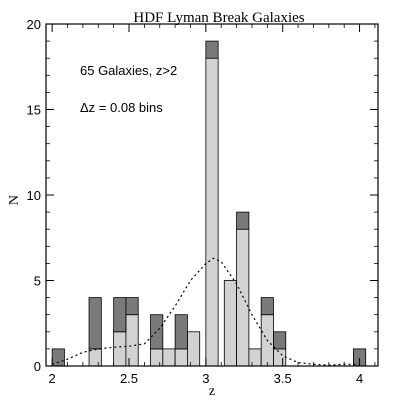 The height and width of the screenshot is (405, 400). What do you see at coordinates (34, 110) in the screenshot?
I see `y-tick-label: 15` at bounding box center [34, 110].